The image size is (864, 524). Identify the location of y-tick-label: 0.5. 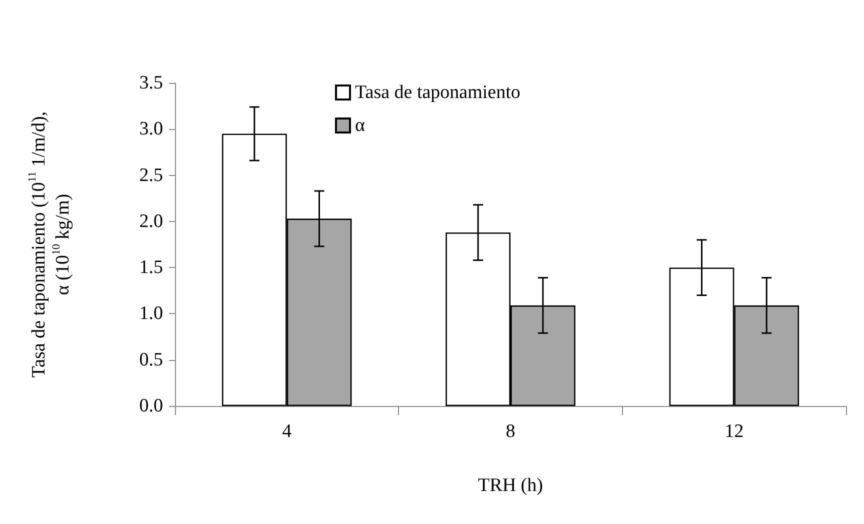
(151, 359).